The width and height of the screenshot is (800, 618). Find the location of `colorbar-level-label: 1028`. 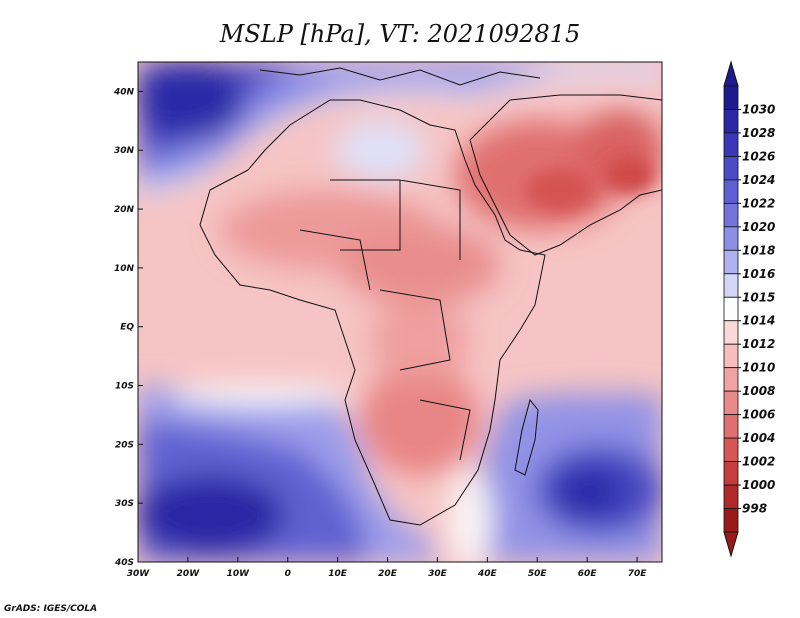

colorbar-level-label: 1028 is located at coordinates (758, 133).